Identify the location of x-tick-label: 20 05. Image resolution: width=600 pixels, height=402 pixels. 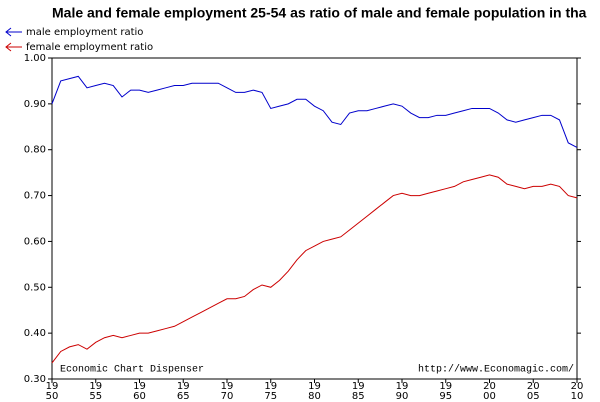
(533, 391).